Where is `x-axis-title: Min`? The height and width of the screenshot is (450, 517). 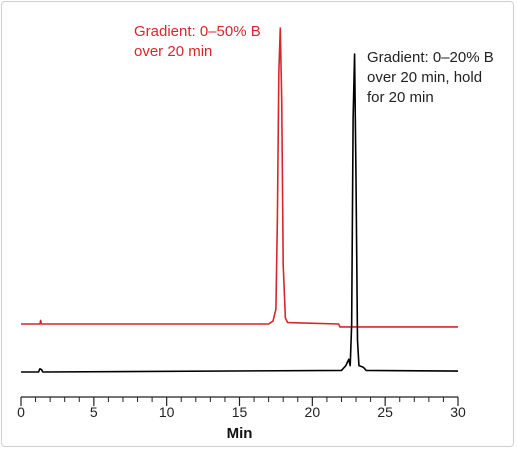 x-axis-title: Min is located at coordinates (240, 433).